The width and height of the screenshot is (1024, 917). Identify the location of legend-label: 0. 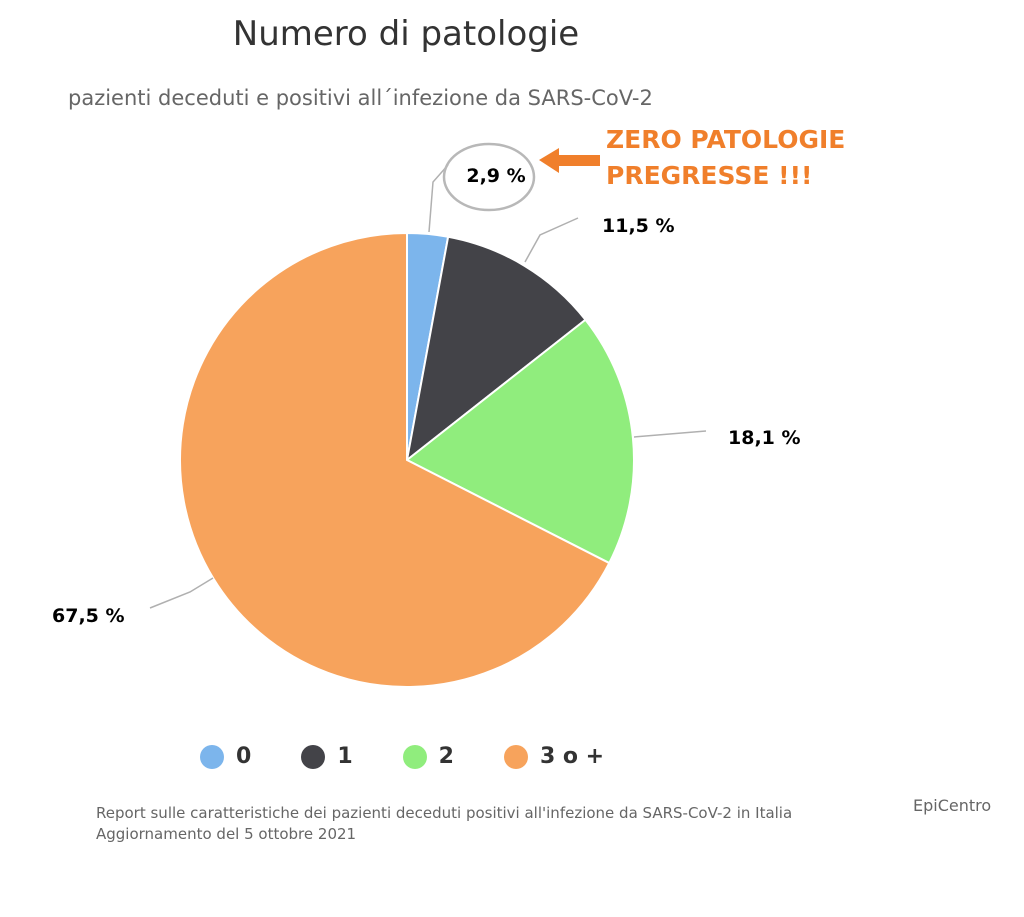
(244, 756).